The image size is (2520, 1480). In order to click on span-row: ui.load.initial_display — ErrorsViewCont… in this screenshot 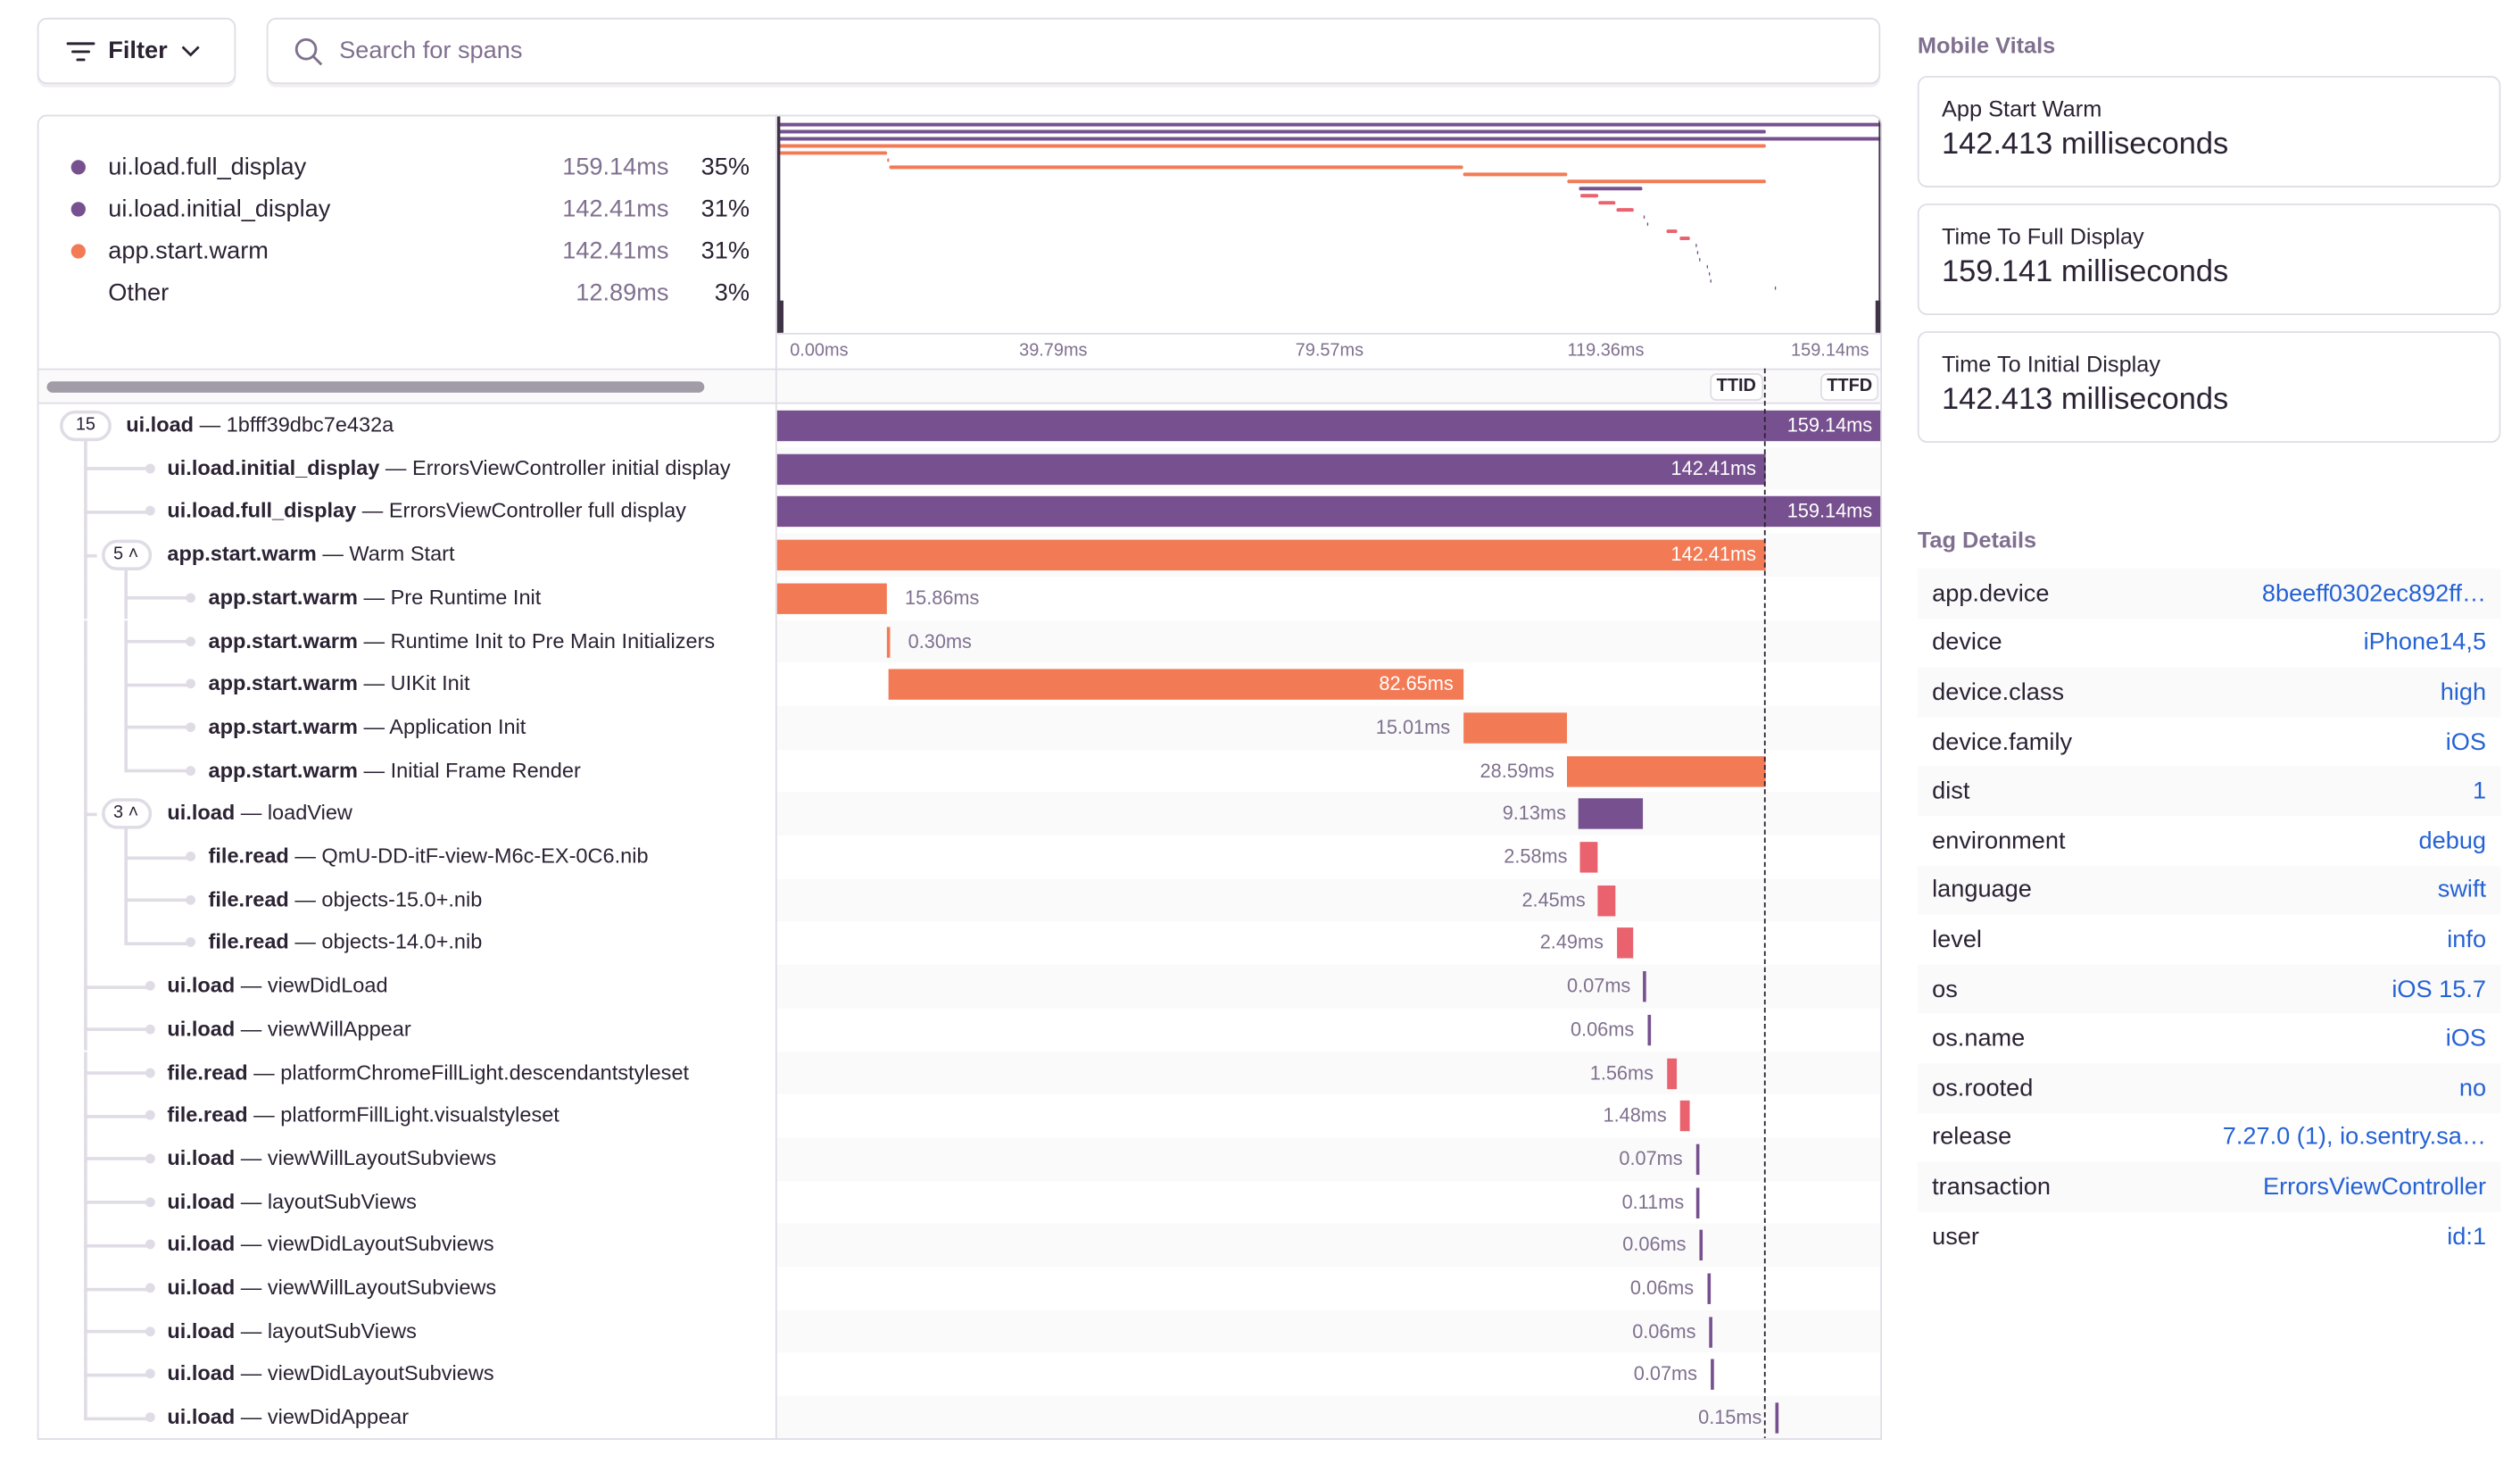, I will do `click(959, 468)`.